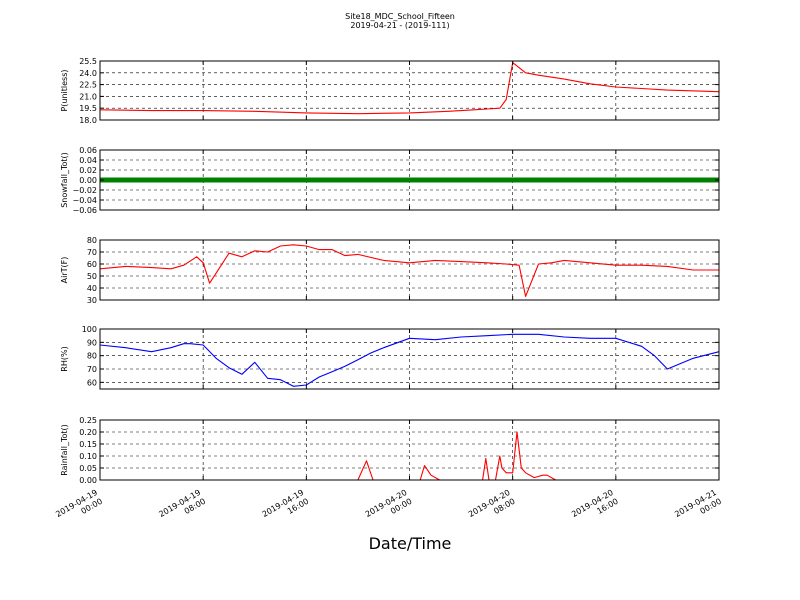 This screenshot has width=800, height=600. I want to click on x-tick-label: 2019-04-1916:00, so click(286, 508).